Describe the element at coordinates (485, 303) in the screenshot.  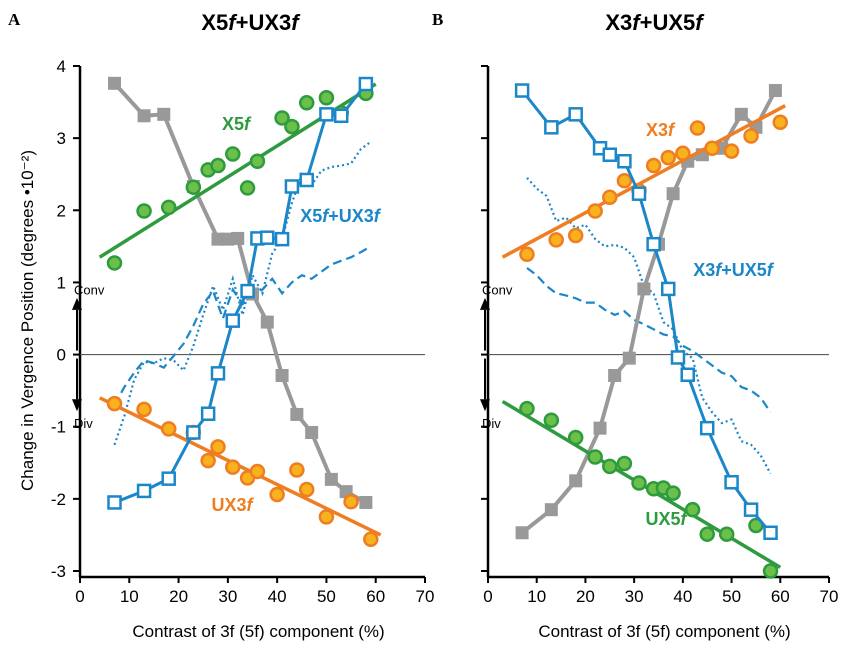
I see `conv-arrowhead` at that location.